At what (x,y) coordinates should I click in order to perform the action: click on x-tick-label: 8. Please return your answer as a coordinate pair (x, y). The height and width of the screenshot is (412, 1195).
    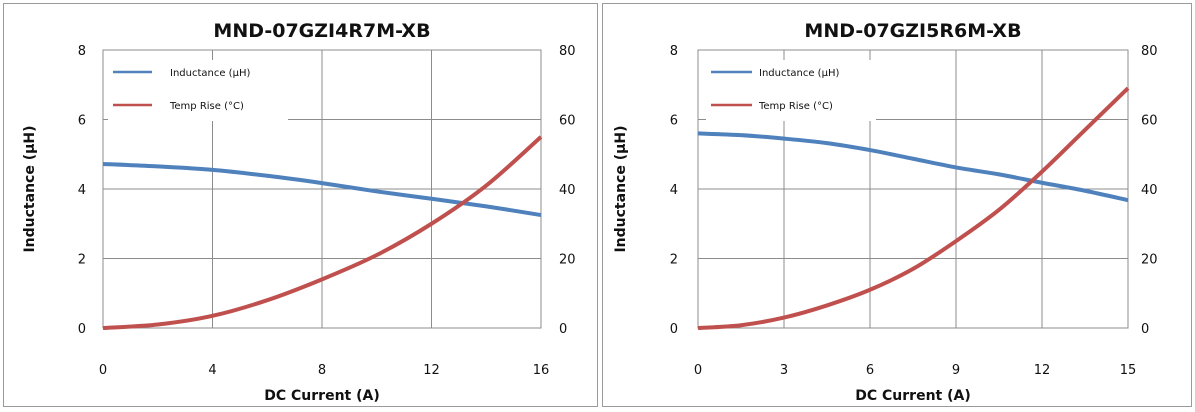
    Looking at the image, I should click on (322, 370).